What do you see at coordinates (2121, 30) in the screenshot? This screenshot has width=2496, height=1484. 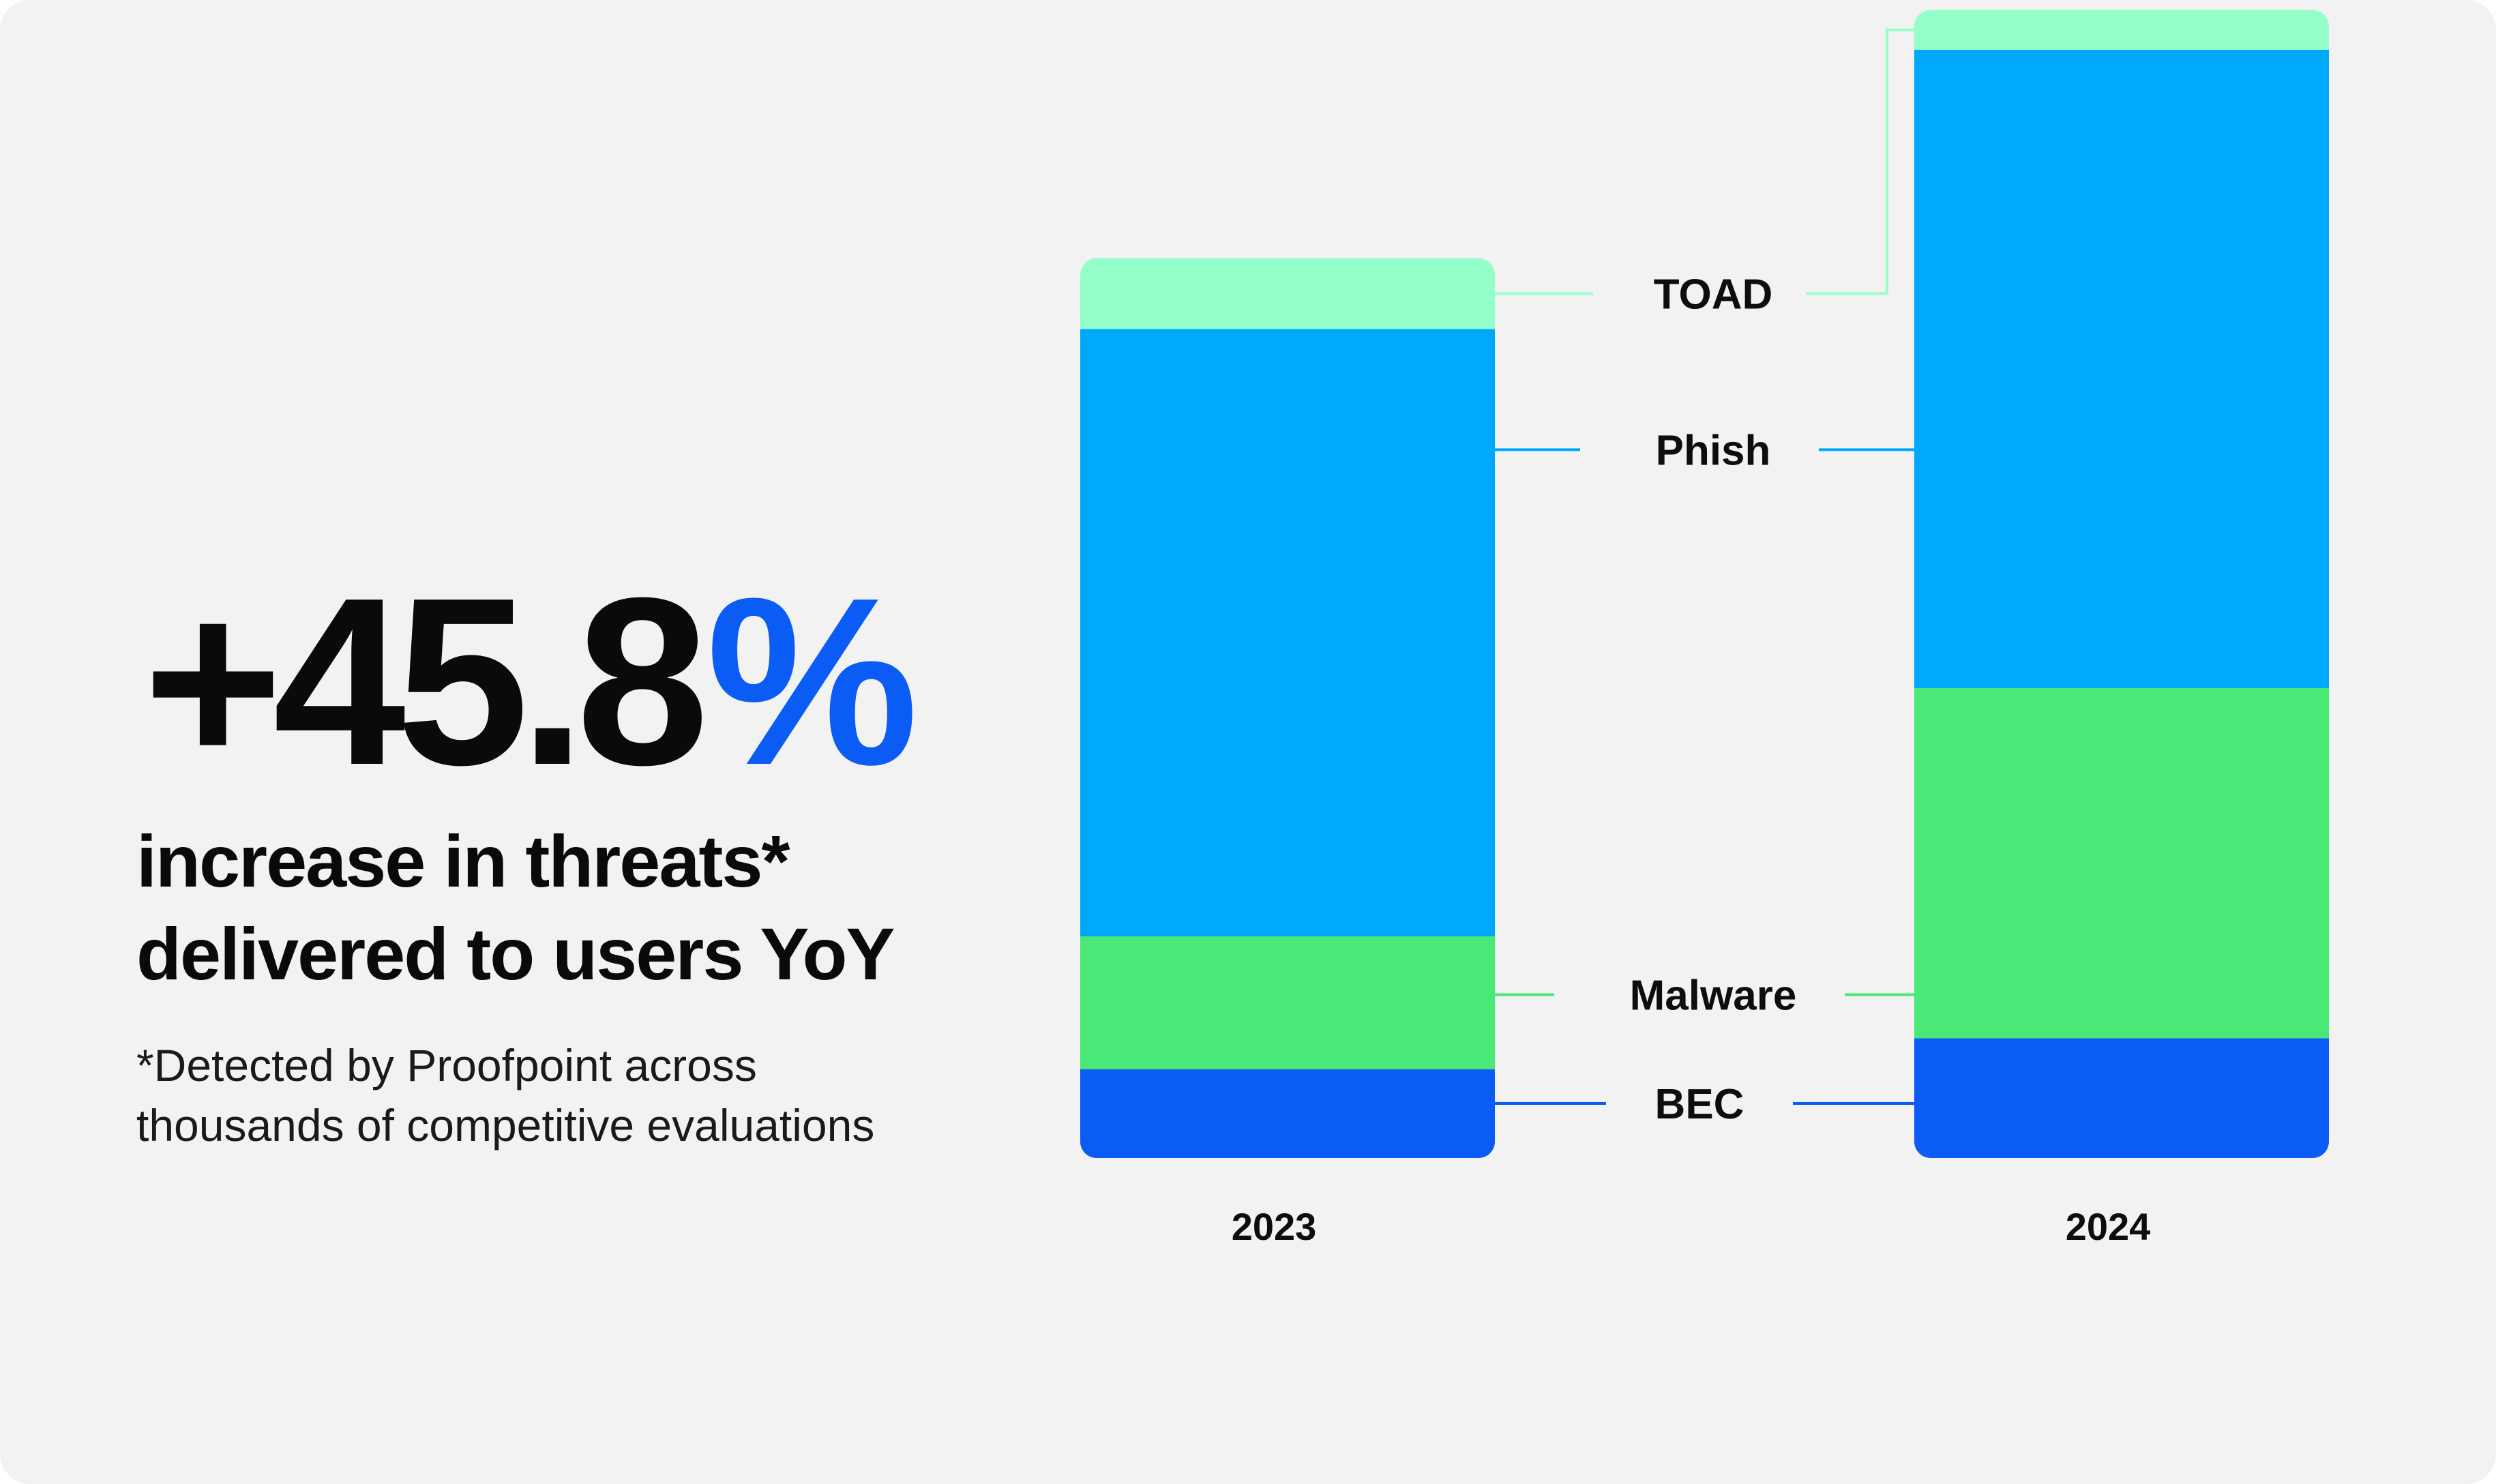 I see `bar-toad-2024` at bounding box center [2121, 30].